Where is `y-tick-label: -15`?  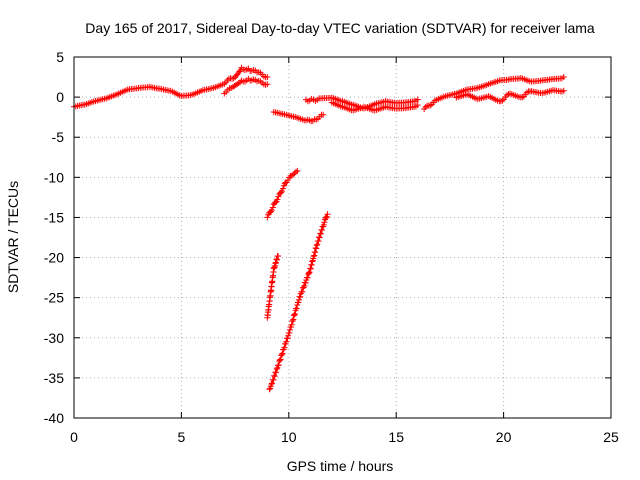 y-tick-label: -15 is located at coordinates (54, 217).